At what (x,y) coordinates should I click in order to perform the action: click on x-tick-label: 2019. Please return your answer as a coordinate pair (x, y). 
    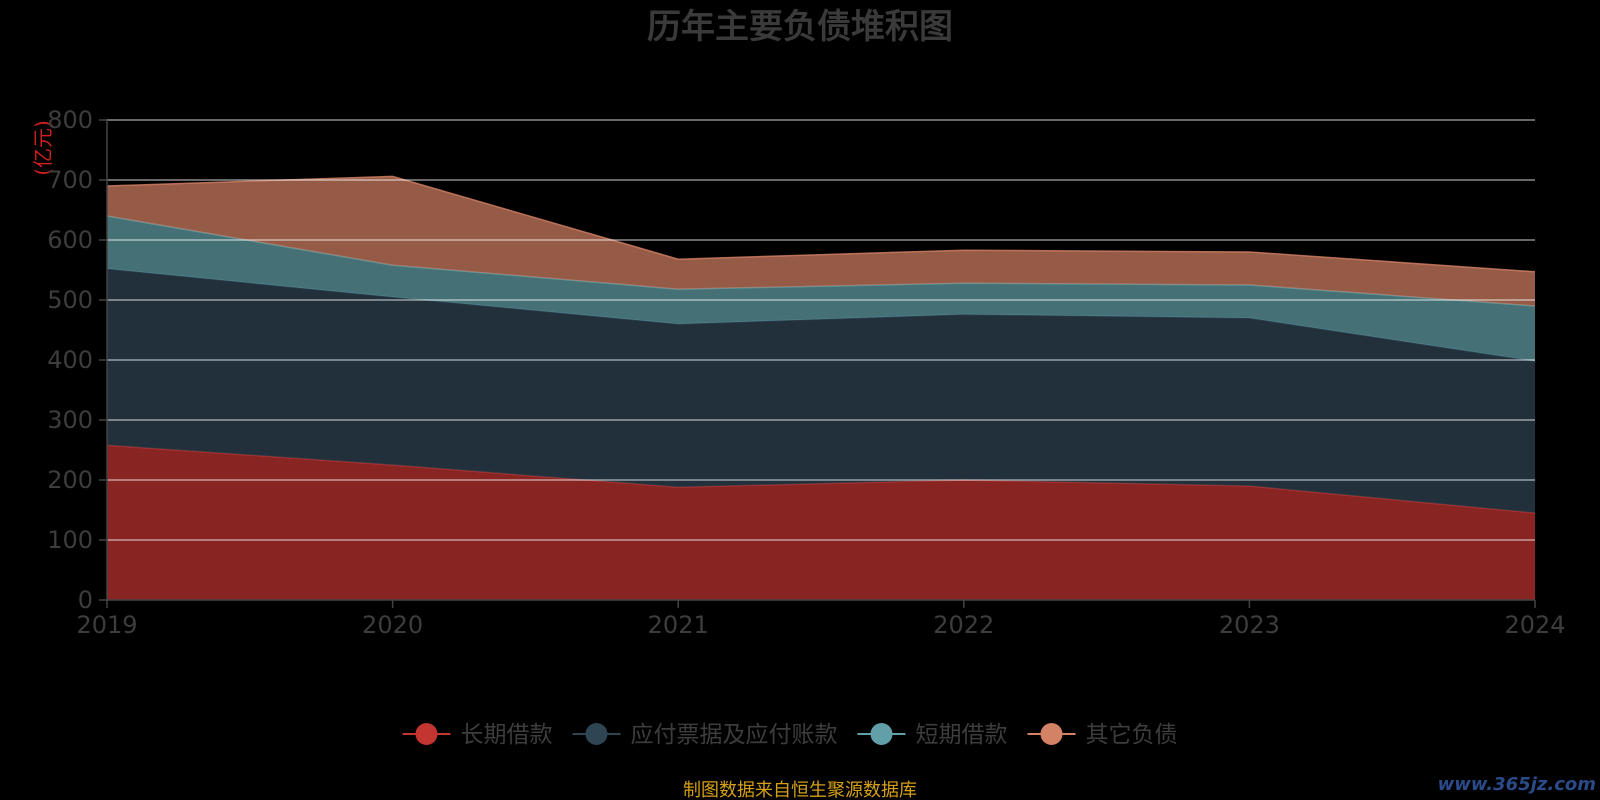
    Looking at the image, I should click on (106, 625).